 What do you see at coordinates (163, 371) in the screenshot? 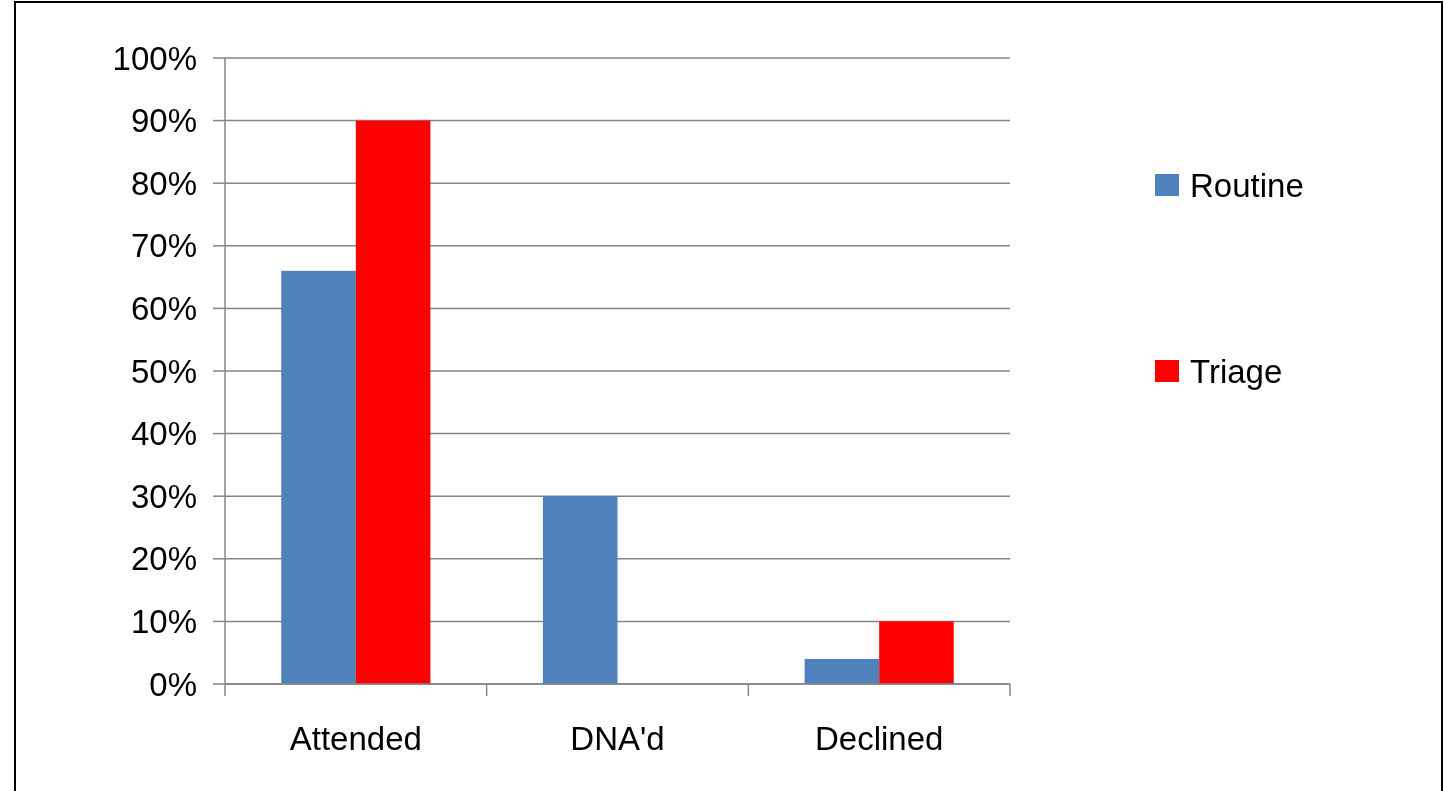
I see `y-tick-label: 50%` at bounding box center [163, 371].